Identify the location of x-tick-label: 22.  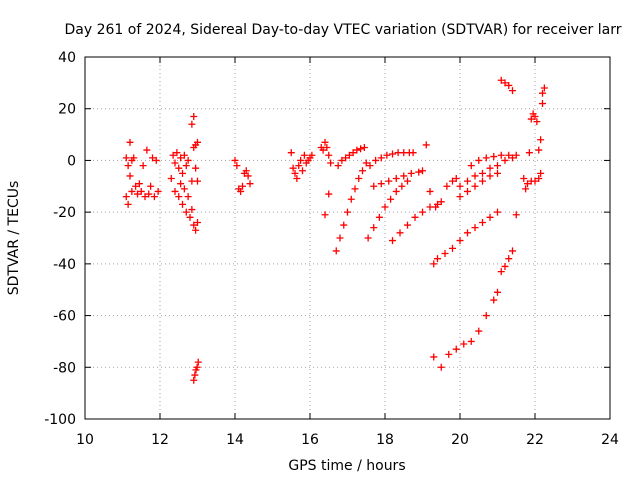
(535, 440).